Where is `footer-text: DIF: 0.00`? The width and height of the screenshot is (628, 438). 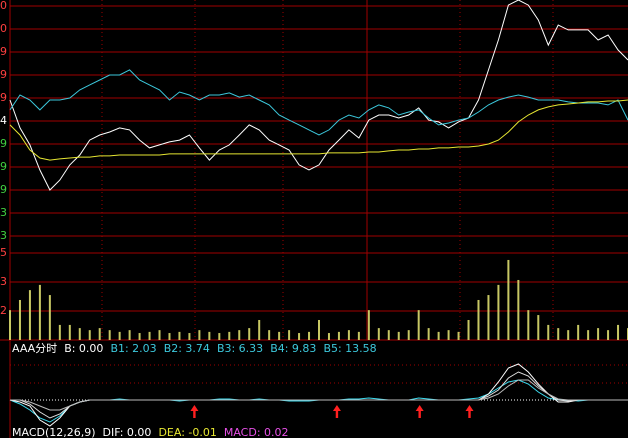 footer-text: DIF: 0.00 is located at coordinates (127, 432).